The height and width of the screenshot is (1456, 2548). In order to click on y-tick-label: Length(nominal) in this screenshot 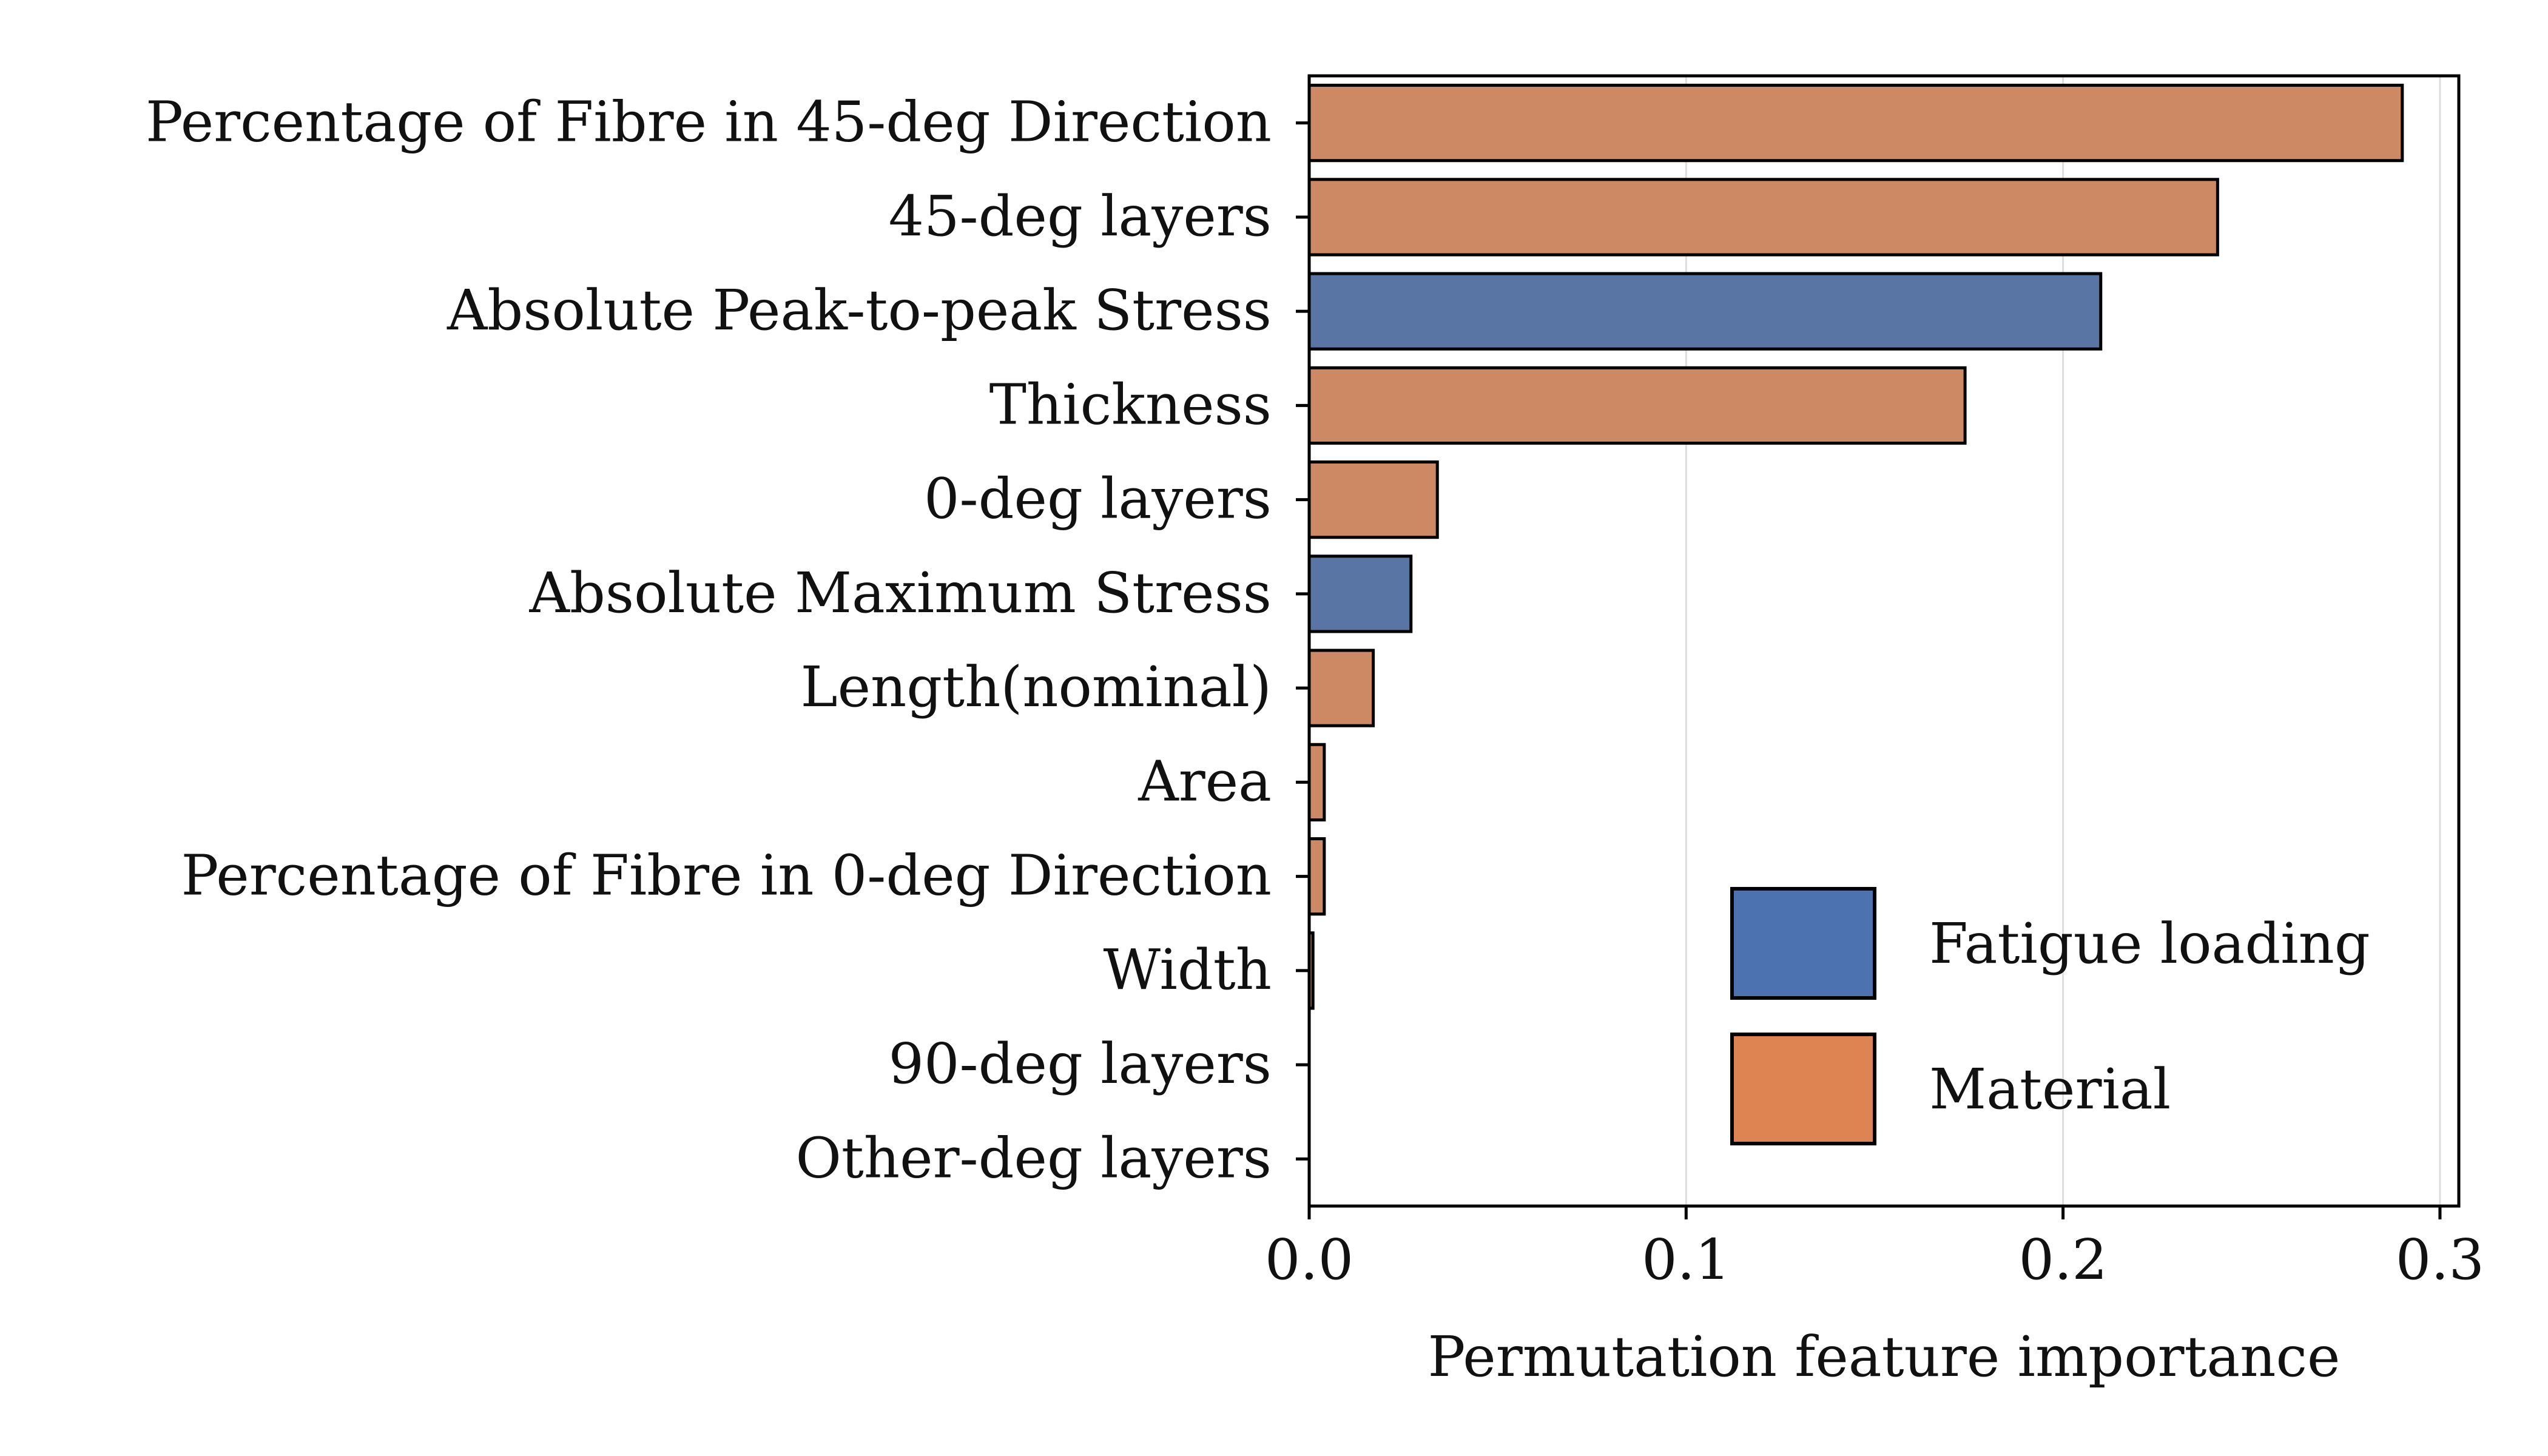, I will do `click(1036, 687)`.